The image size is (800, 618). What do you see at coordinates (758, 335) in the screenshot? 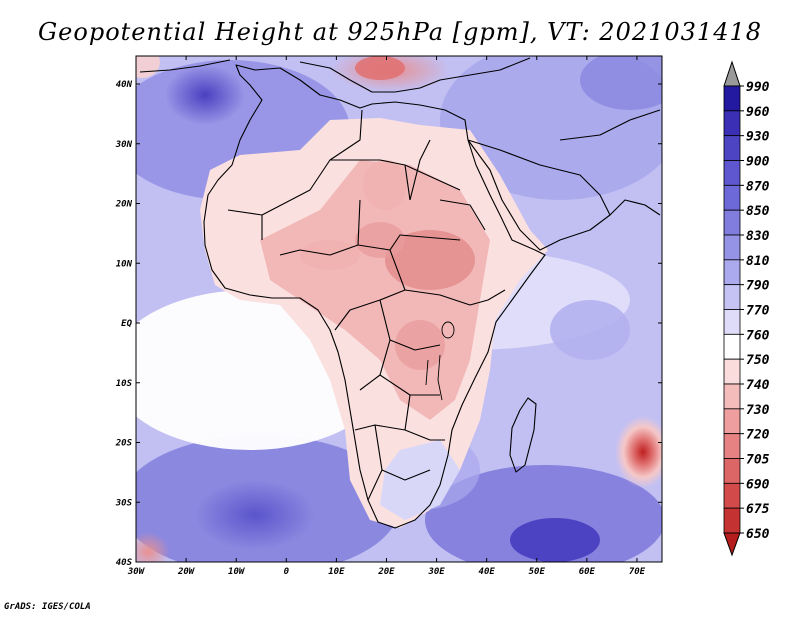
I see `colorbar-label: 760` at bounding box center [758, 335].